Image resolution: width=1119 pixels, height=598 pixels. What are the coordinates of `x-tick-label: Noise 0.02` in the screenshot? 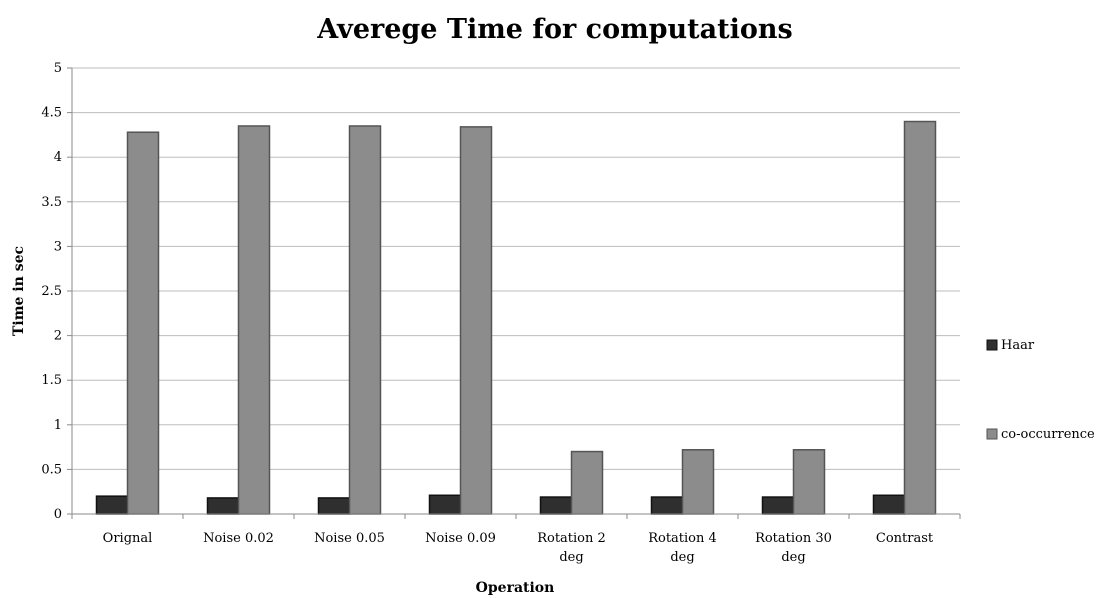 It's located at (238, 538).